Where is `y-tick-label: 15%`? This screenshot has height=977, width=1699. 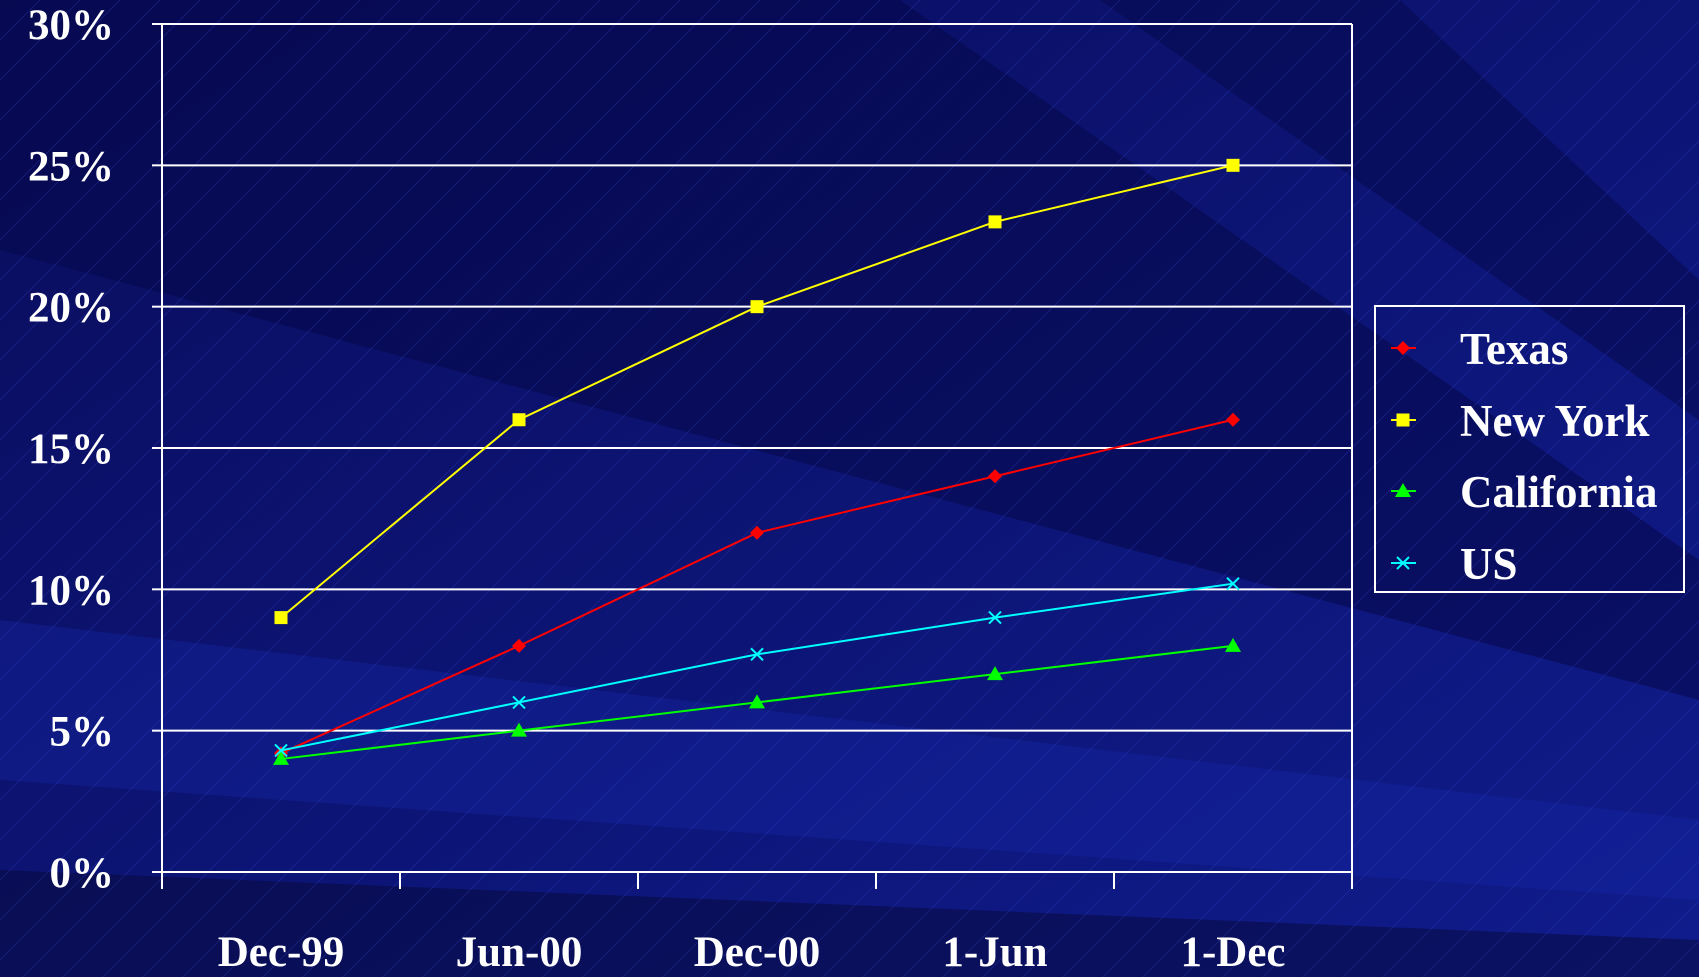 y-tick-label: 15% is located at coordinates (71, 449).